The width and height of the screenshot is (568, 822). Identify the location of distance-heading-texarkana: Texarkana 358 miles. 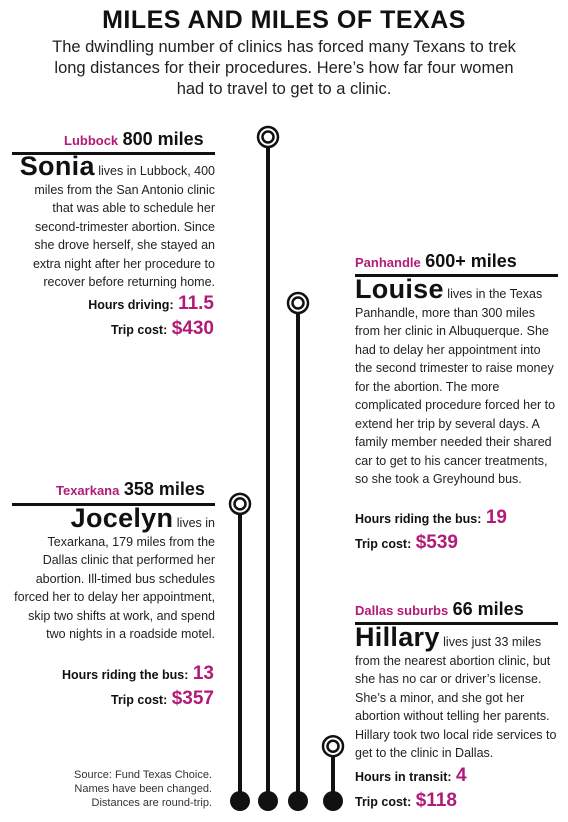
(130, 489).